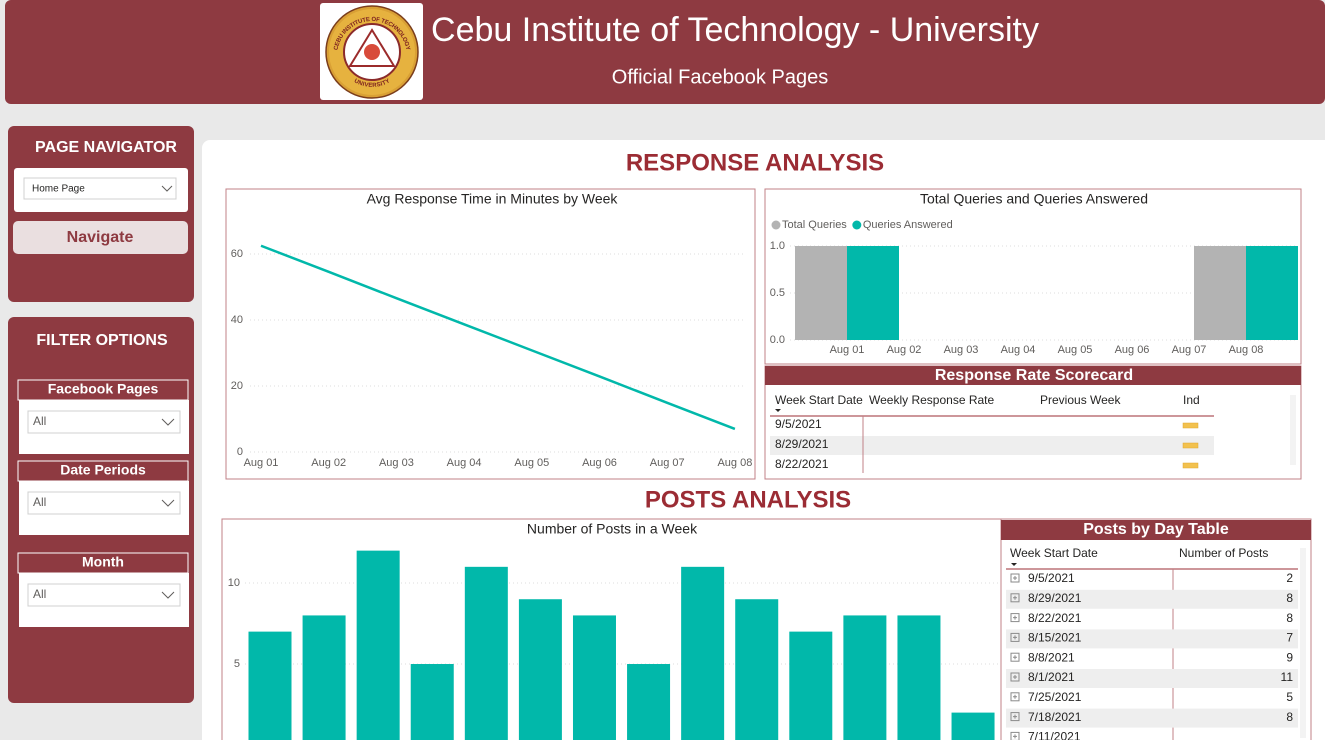  I want to click on chart-title: Avg Response Time in Minutes by Week, so click(493, 199).